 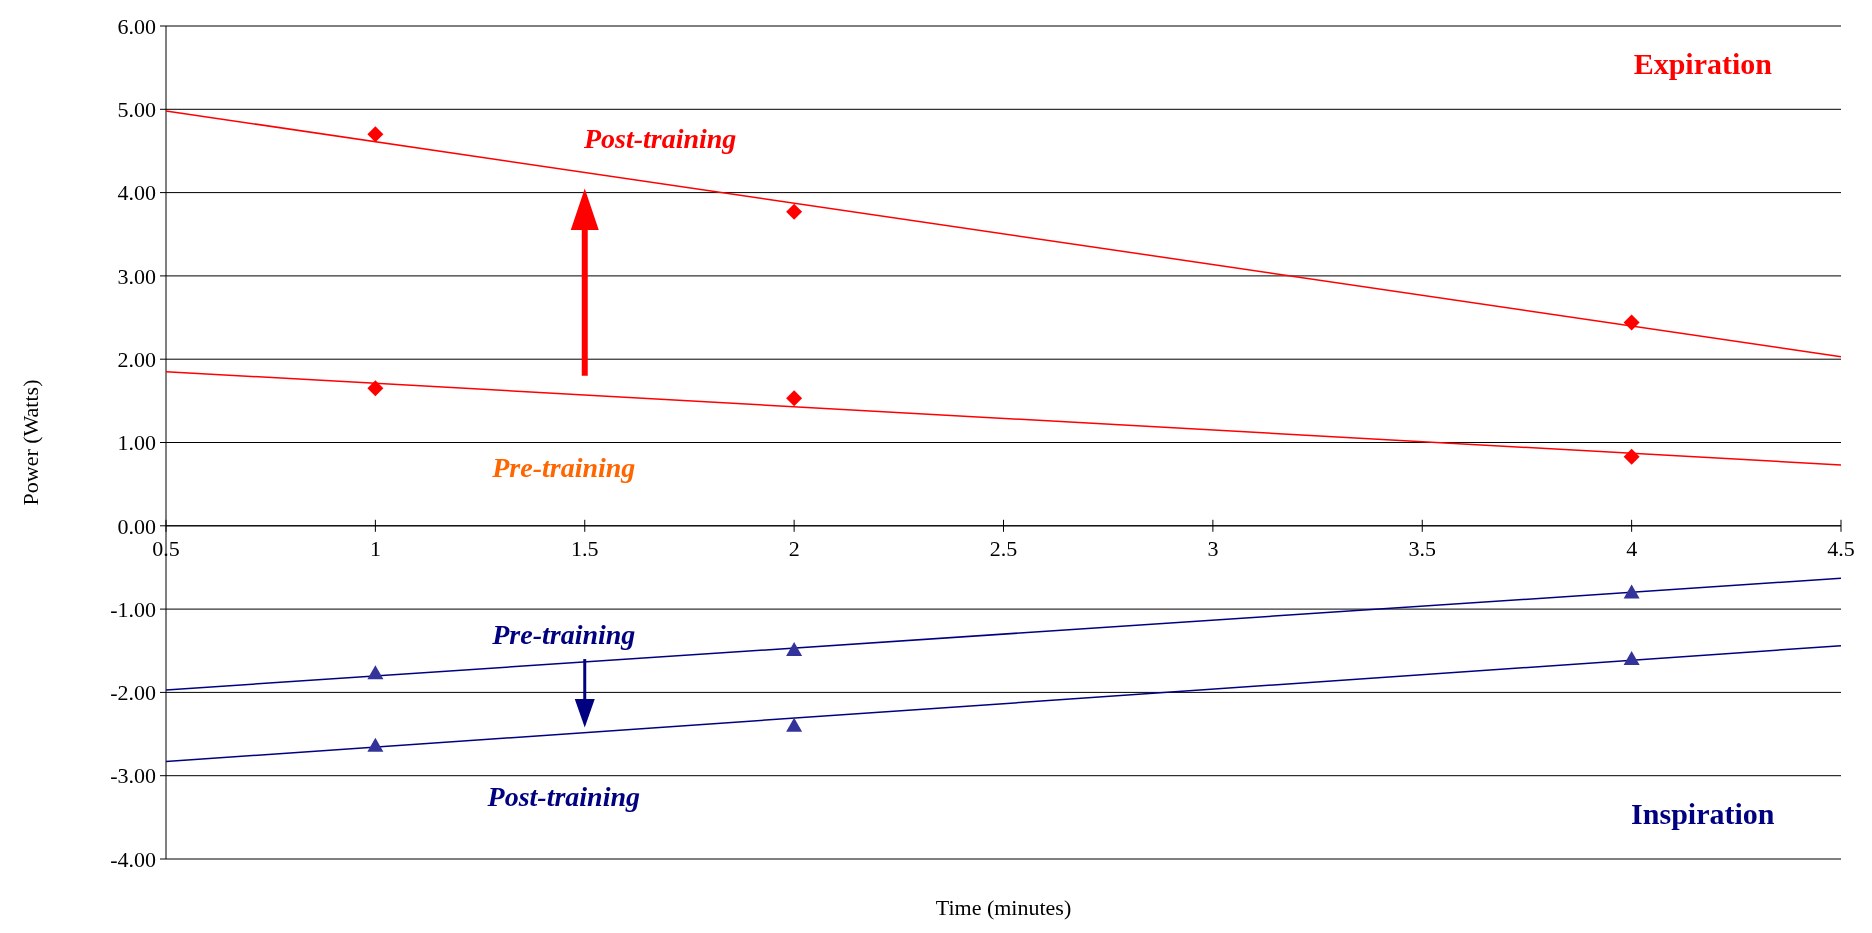 I want to click on y-tick-label: 2.00, so click(x=136, y=359).